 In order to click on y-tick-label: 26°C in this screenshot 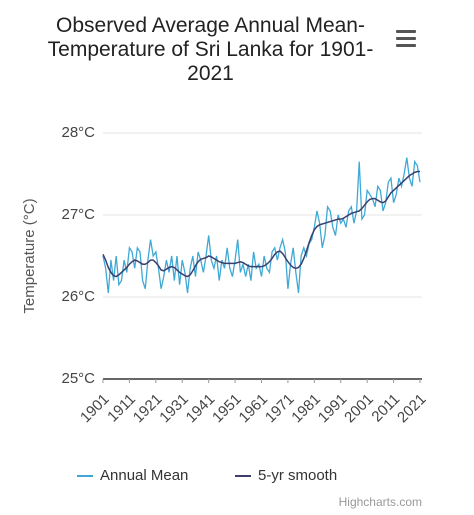, I will do `click(78, 296)`.